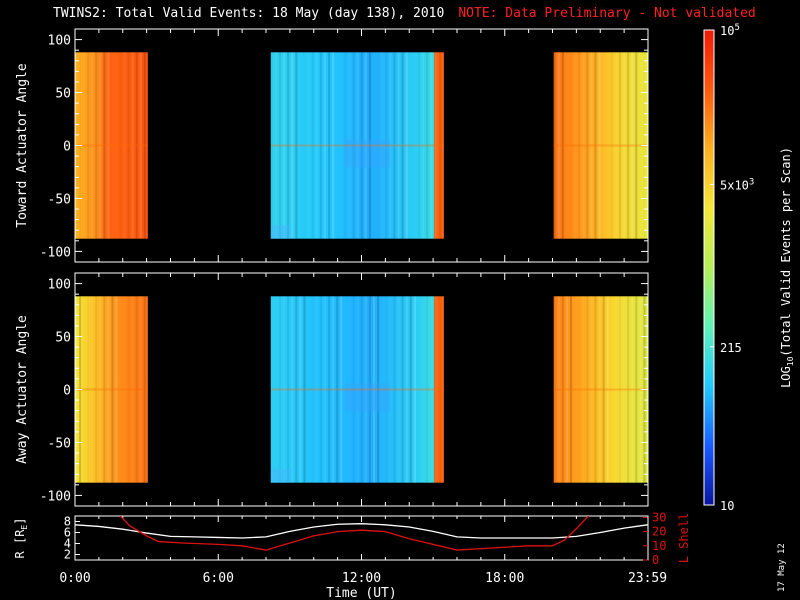  Describe the element at coordinates (67, 147) in the screenshot. I see `y-tick-label: 0` at that location.